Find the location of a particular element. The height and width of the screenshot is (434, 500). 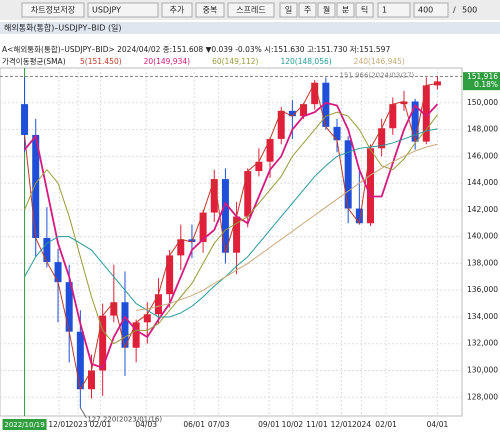

x-tick-label: 04/03 is located at coordinates (146, 424).